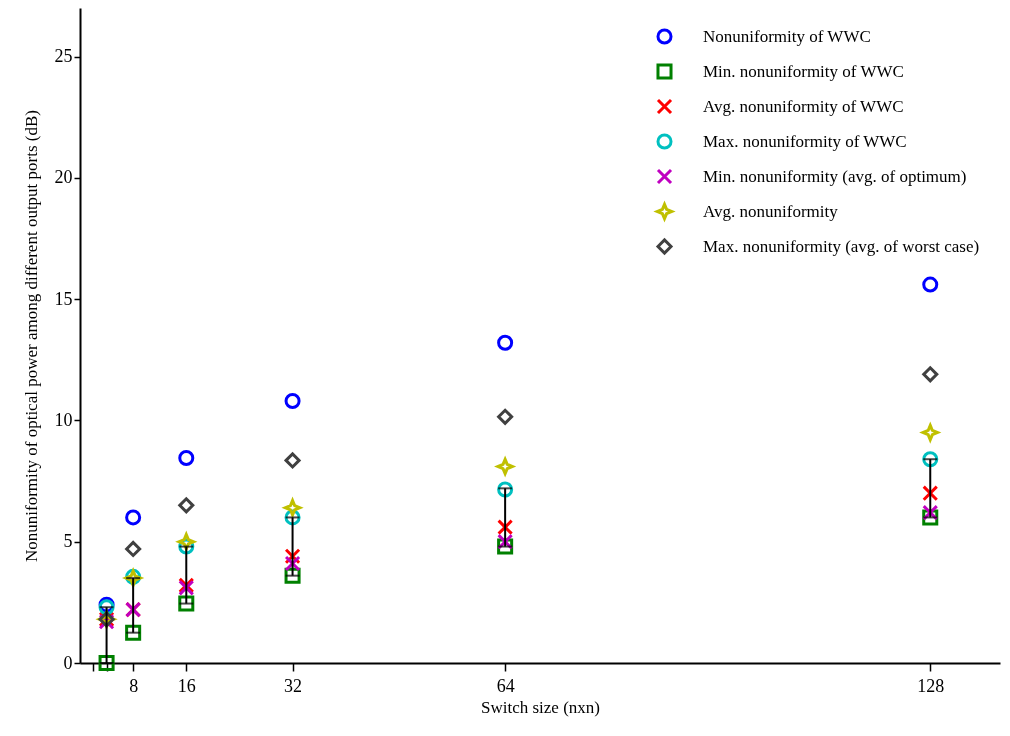  What do you see at coordinates (293, 685) in the screenshot?
I see `x-tick-label: 32` at bounding box center [293, 685].